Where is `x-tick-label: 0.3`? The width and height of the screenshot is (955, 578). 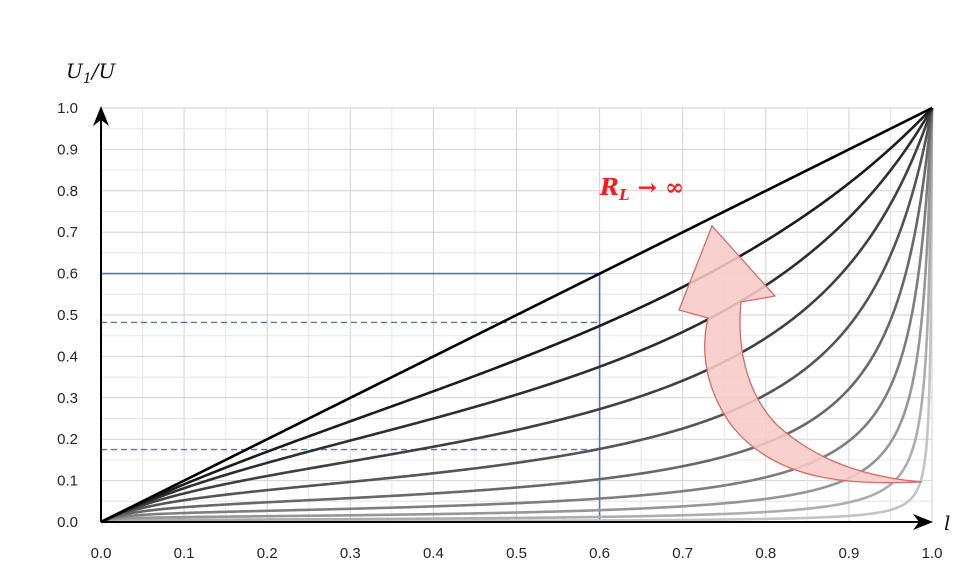 x-tick-label: 0.3 is located at coordinates (350, 553).